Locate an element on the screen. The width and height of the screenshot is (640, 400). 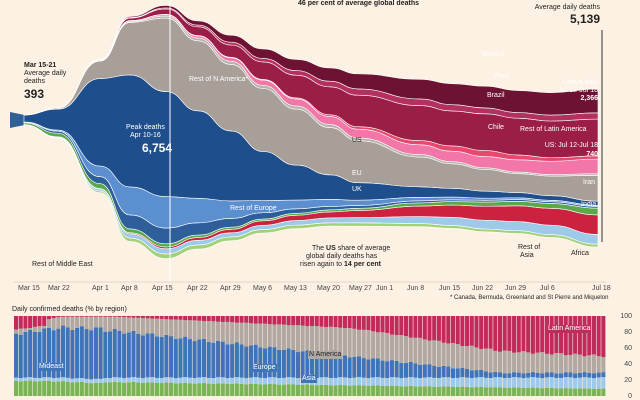
y-tick: 80 is located at coordinates (628, 332).